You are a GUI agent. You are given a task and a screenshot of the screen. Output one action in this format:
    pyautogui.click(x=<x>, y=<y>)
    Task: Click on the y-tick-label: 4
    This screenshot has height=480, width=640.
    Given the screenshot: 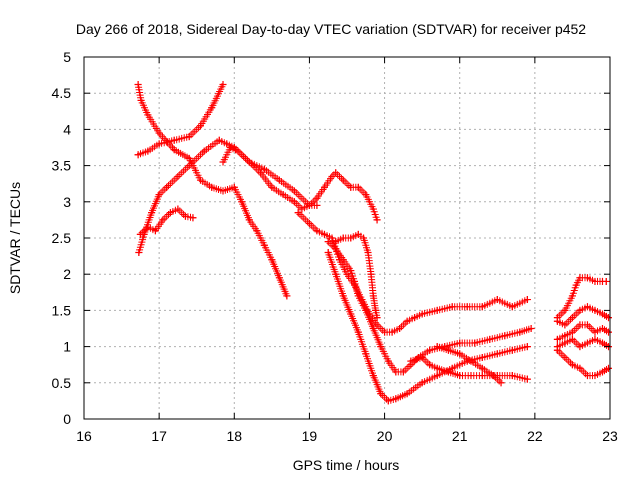 What is the action you would take?
    pyautogui.click(x=67, y=129)
    